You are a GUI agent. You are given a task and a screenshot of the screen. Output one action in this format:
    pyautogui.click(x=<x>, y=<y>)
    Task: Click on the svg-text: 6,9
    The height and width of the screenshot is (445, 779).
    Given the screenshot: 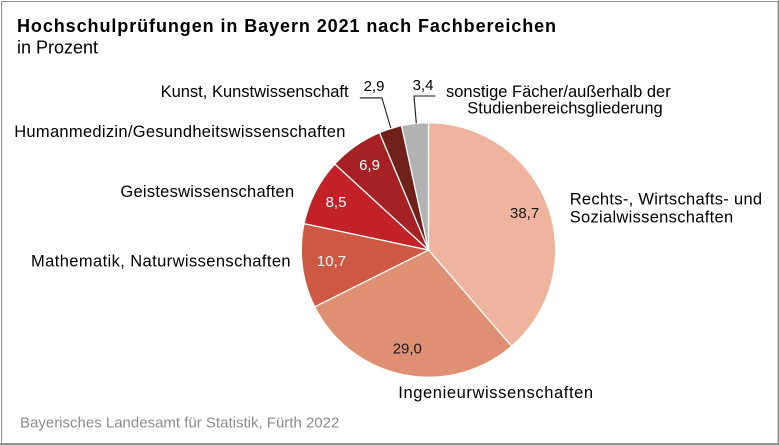 What is the action you would take?
    pyautogui.click(x=369, y=165)
    